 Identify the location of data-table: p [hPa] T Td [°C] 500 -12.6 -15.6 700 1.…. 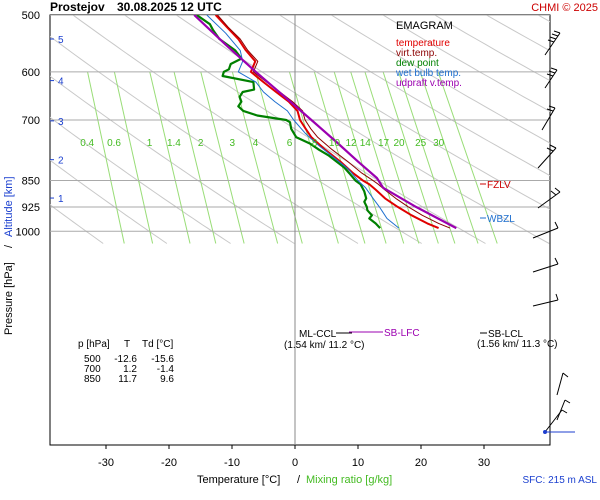
(126, 362).